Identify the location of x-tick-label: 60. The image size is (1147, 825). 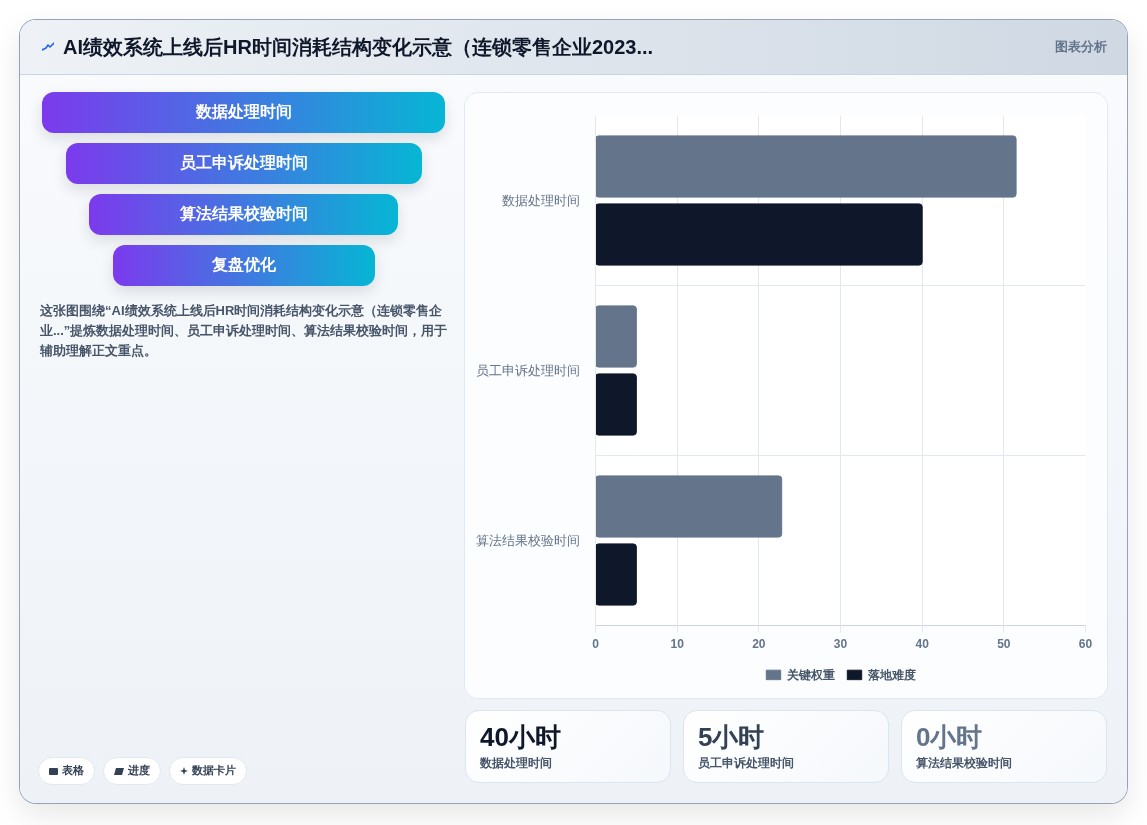
(1085, 643).